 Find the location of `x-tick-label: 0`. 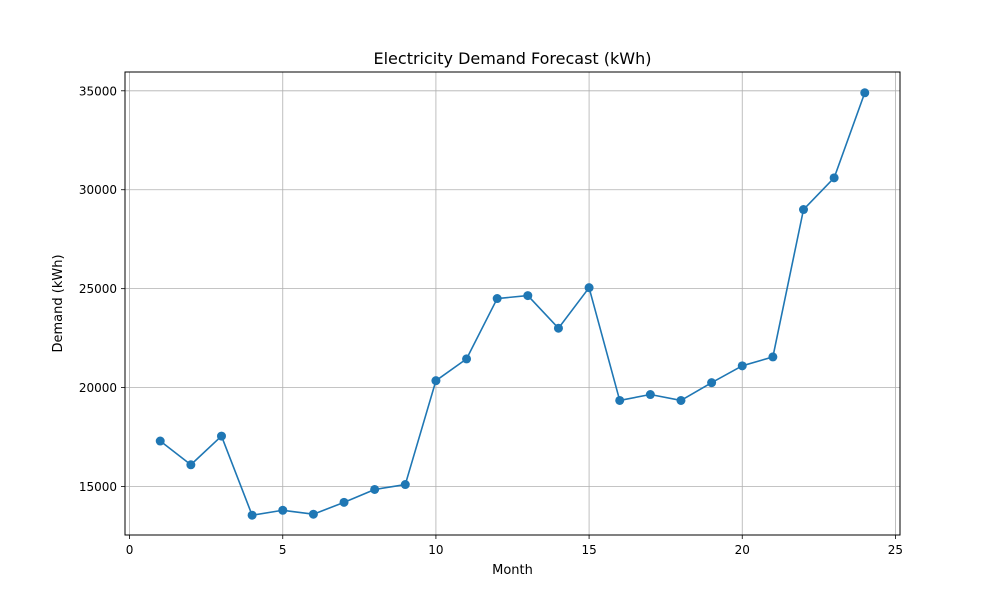

x-tick-label: 0 is located at coordinates (130, 550).